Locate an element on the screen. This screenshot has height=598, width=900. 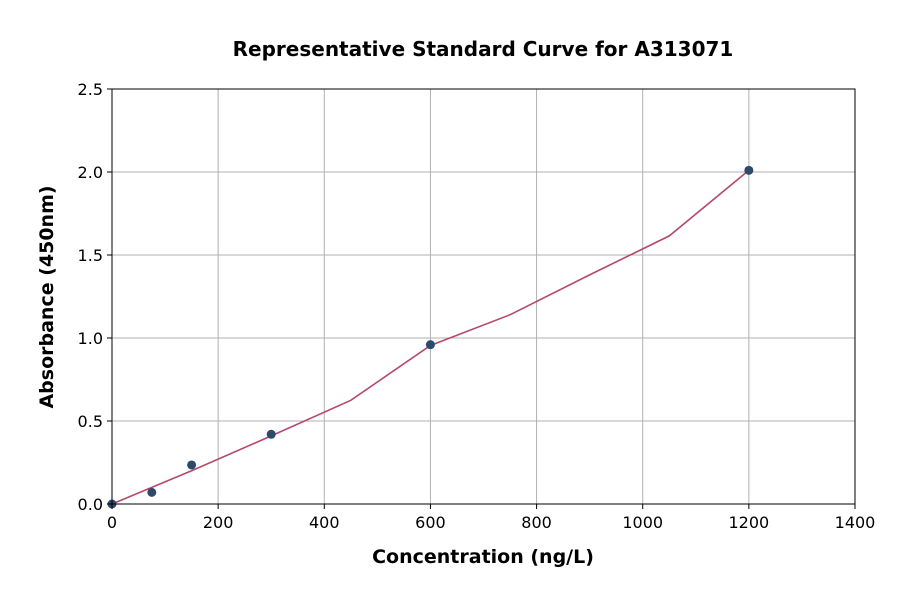
x-tick-label: 200 is located at coordinates (218, 522).